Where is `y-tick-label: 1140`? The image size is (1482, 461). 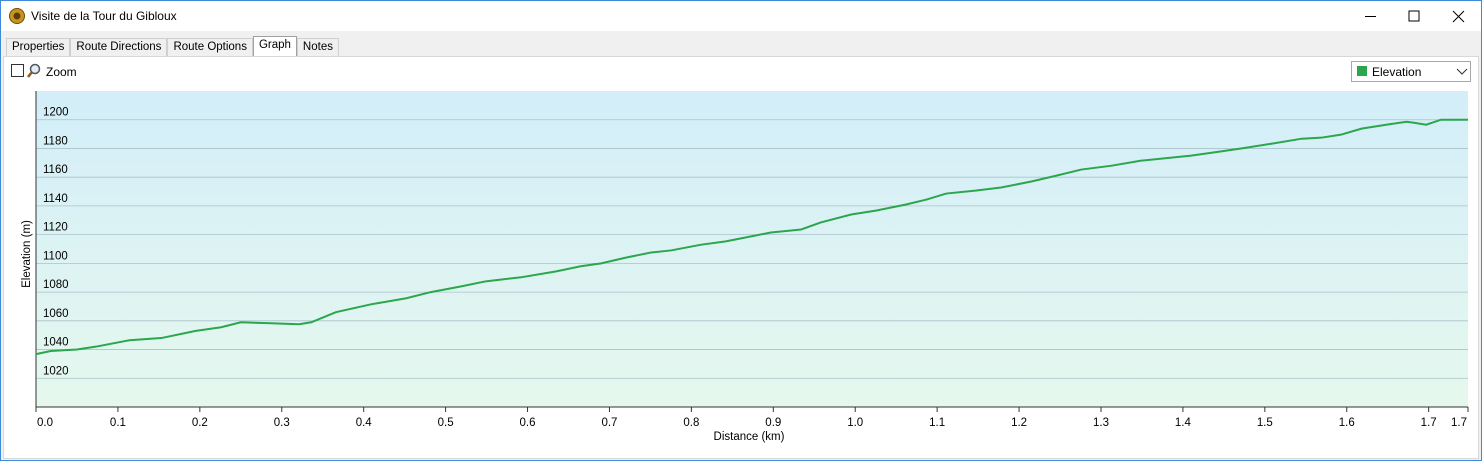 y-tick-label: 1140 is located at coordinates (55, 199).